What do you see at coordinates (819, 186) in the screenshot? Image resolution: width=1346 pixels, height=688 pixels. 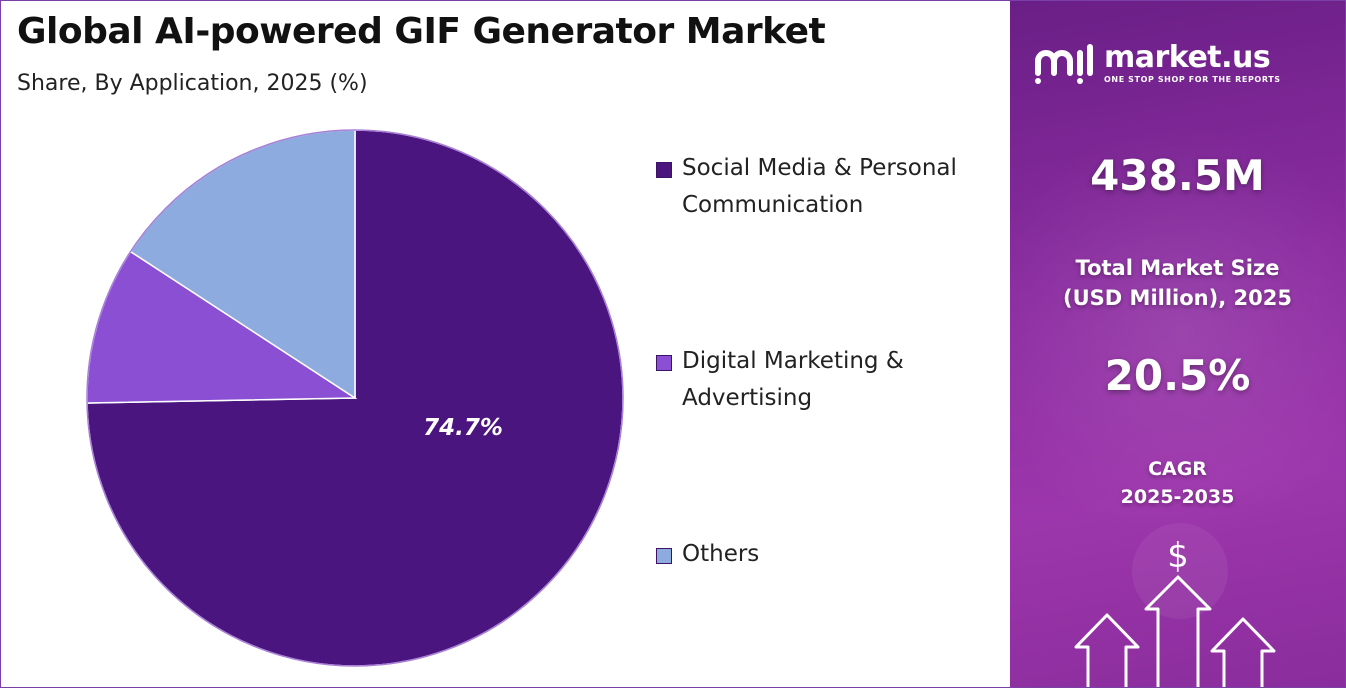 I see `legend-label-social-media: Social Media & Personal Communication` at bounding box center [819, 186].